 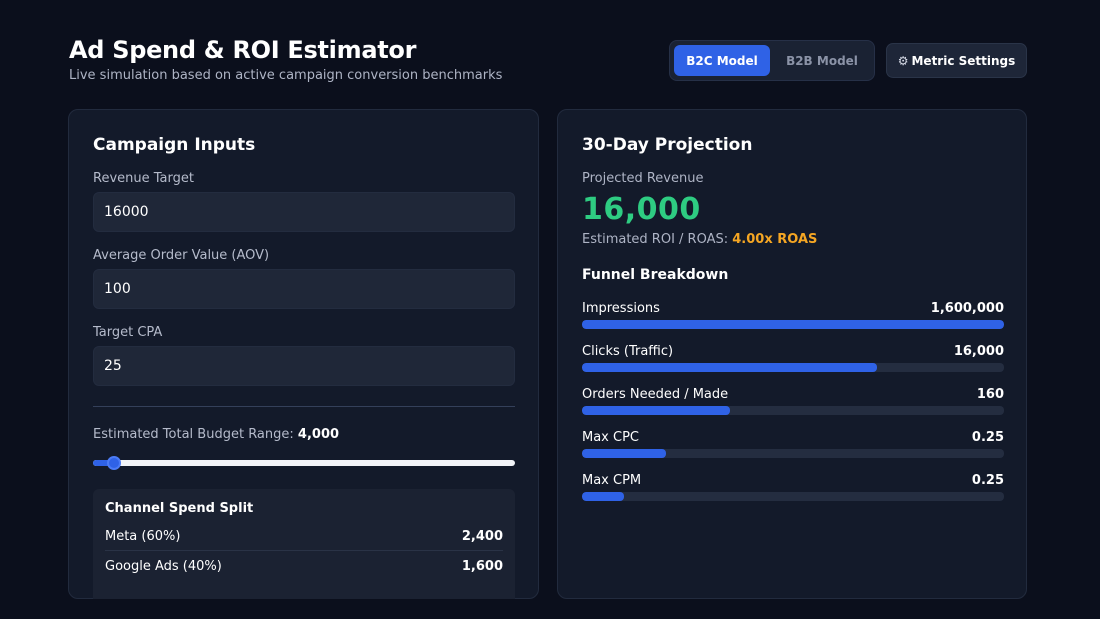 What do you see at coordinates (772, 60) in the screenshot?
I see `model-toggle: B2C Model B2B Model` at bounding box center [772, 60].